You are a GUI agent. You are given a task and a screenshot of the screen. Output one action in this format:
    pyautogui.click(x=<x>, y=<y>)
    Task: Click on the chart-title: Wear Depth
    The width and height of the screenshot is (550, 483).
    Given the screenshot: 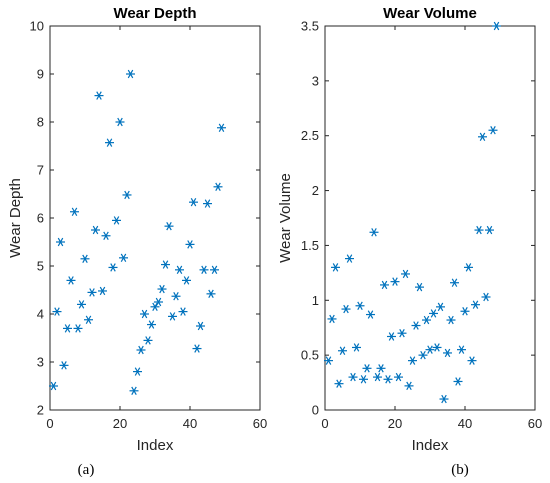 What is the action you would take?
    pyautogui.click(x=154, y=13)
    